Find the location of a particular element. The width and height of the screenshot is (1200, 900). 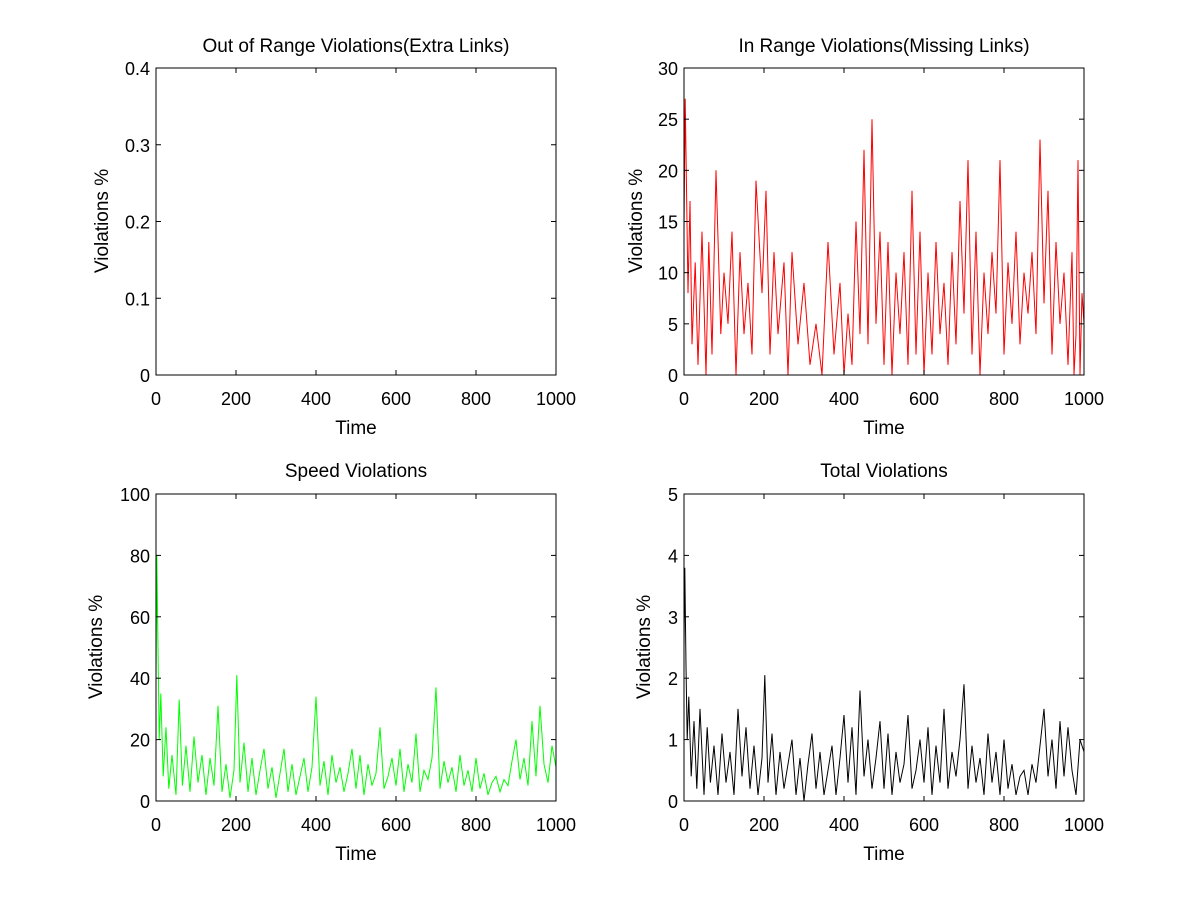

y-tick-label: 0.1 is located at coordinates (137, 299).